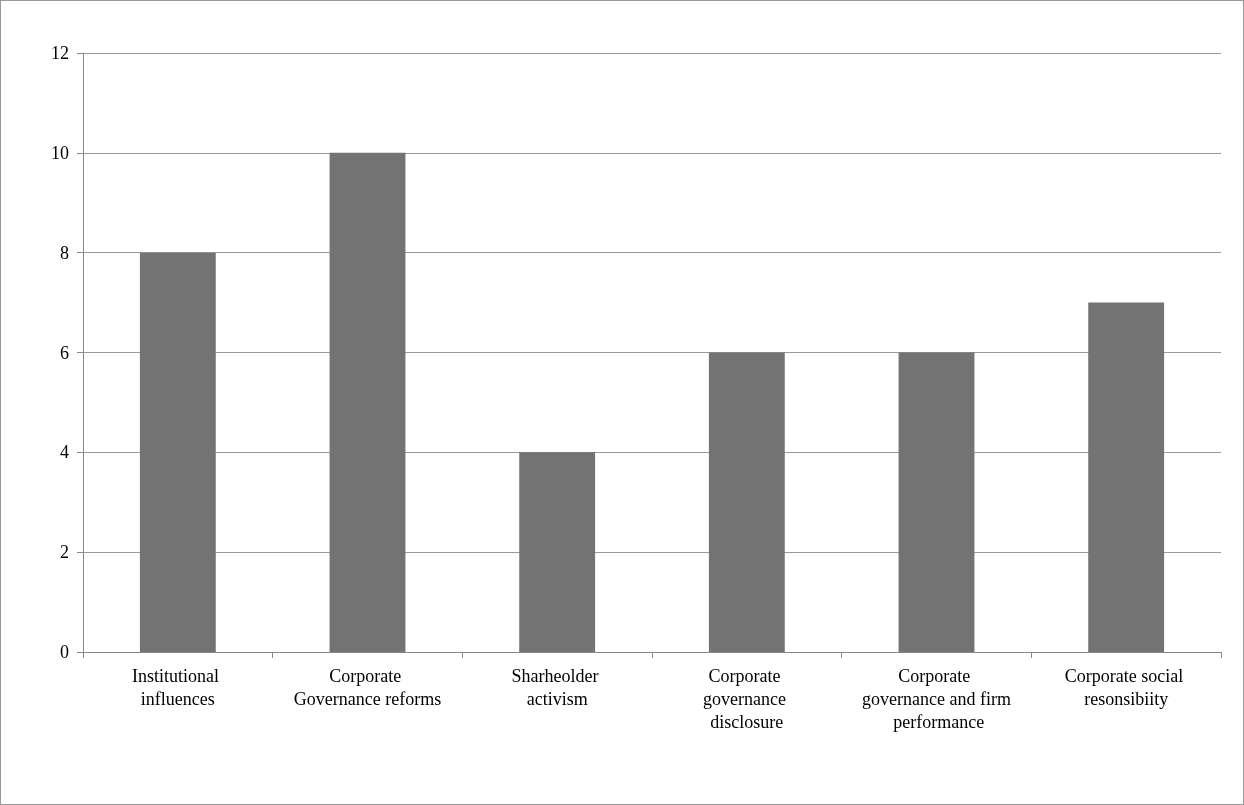 This screenshot has width=1244, height=805. I want to click on x-tick-label: Corporate governance disclosure, so click(747, 698).